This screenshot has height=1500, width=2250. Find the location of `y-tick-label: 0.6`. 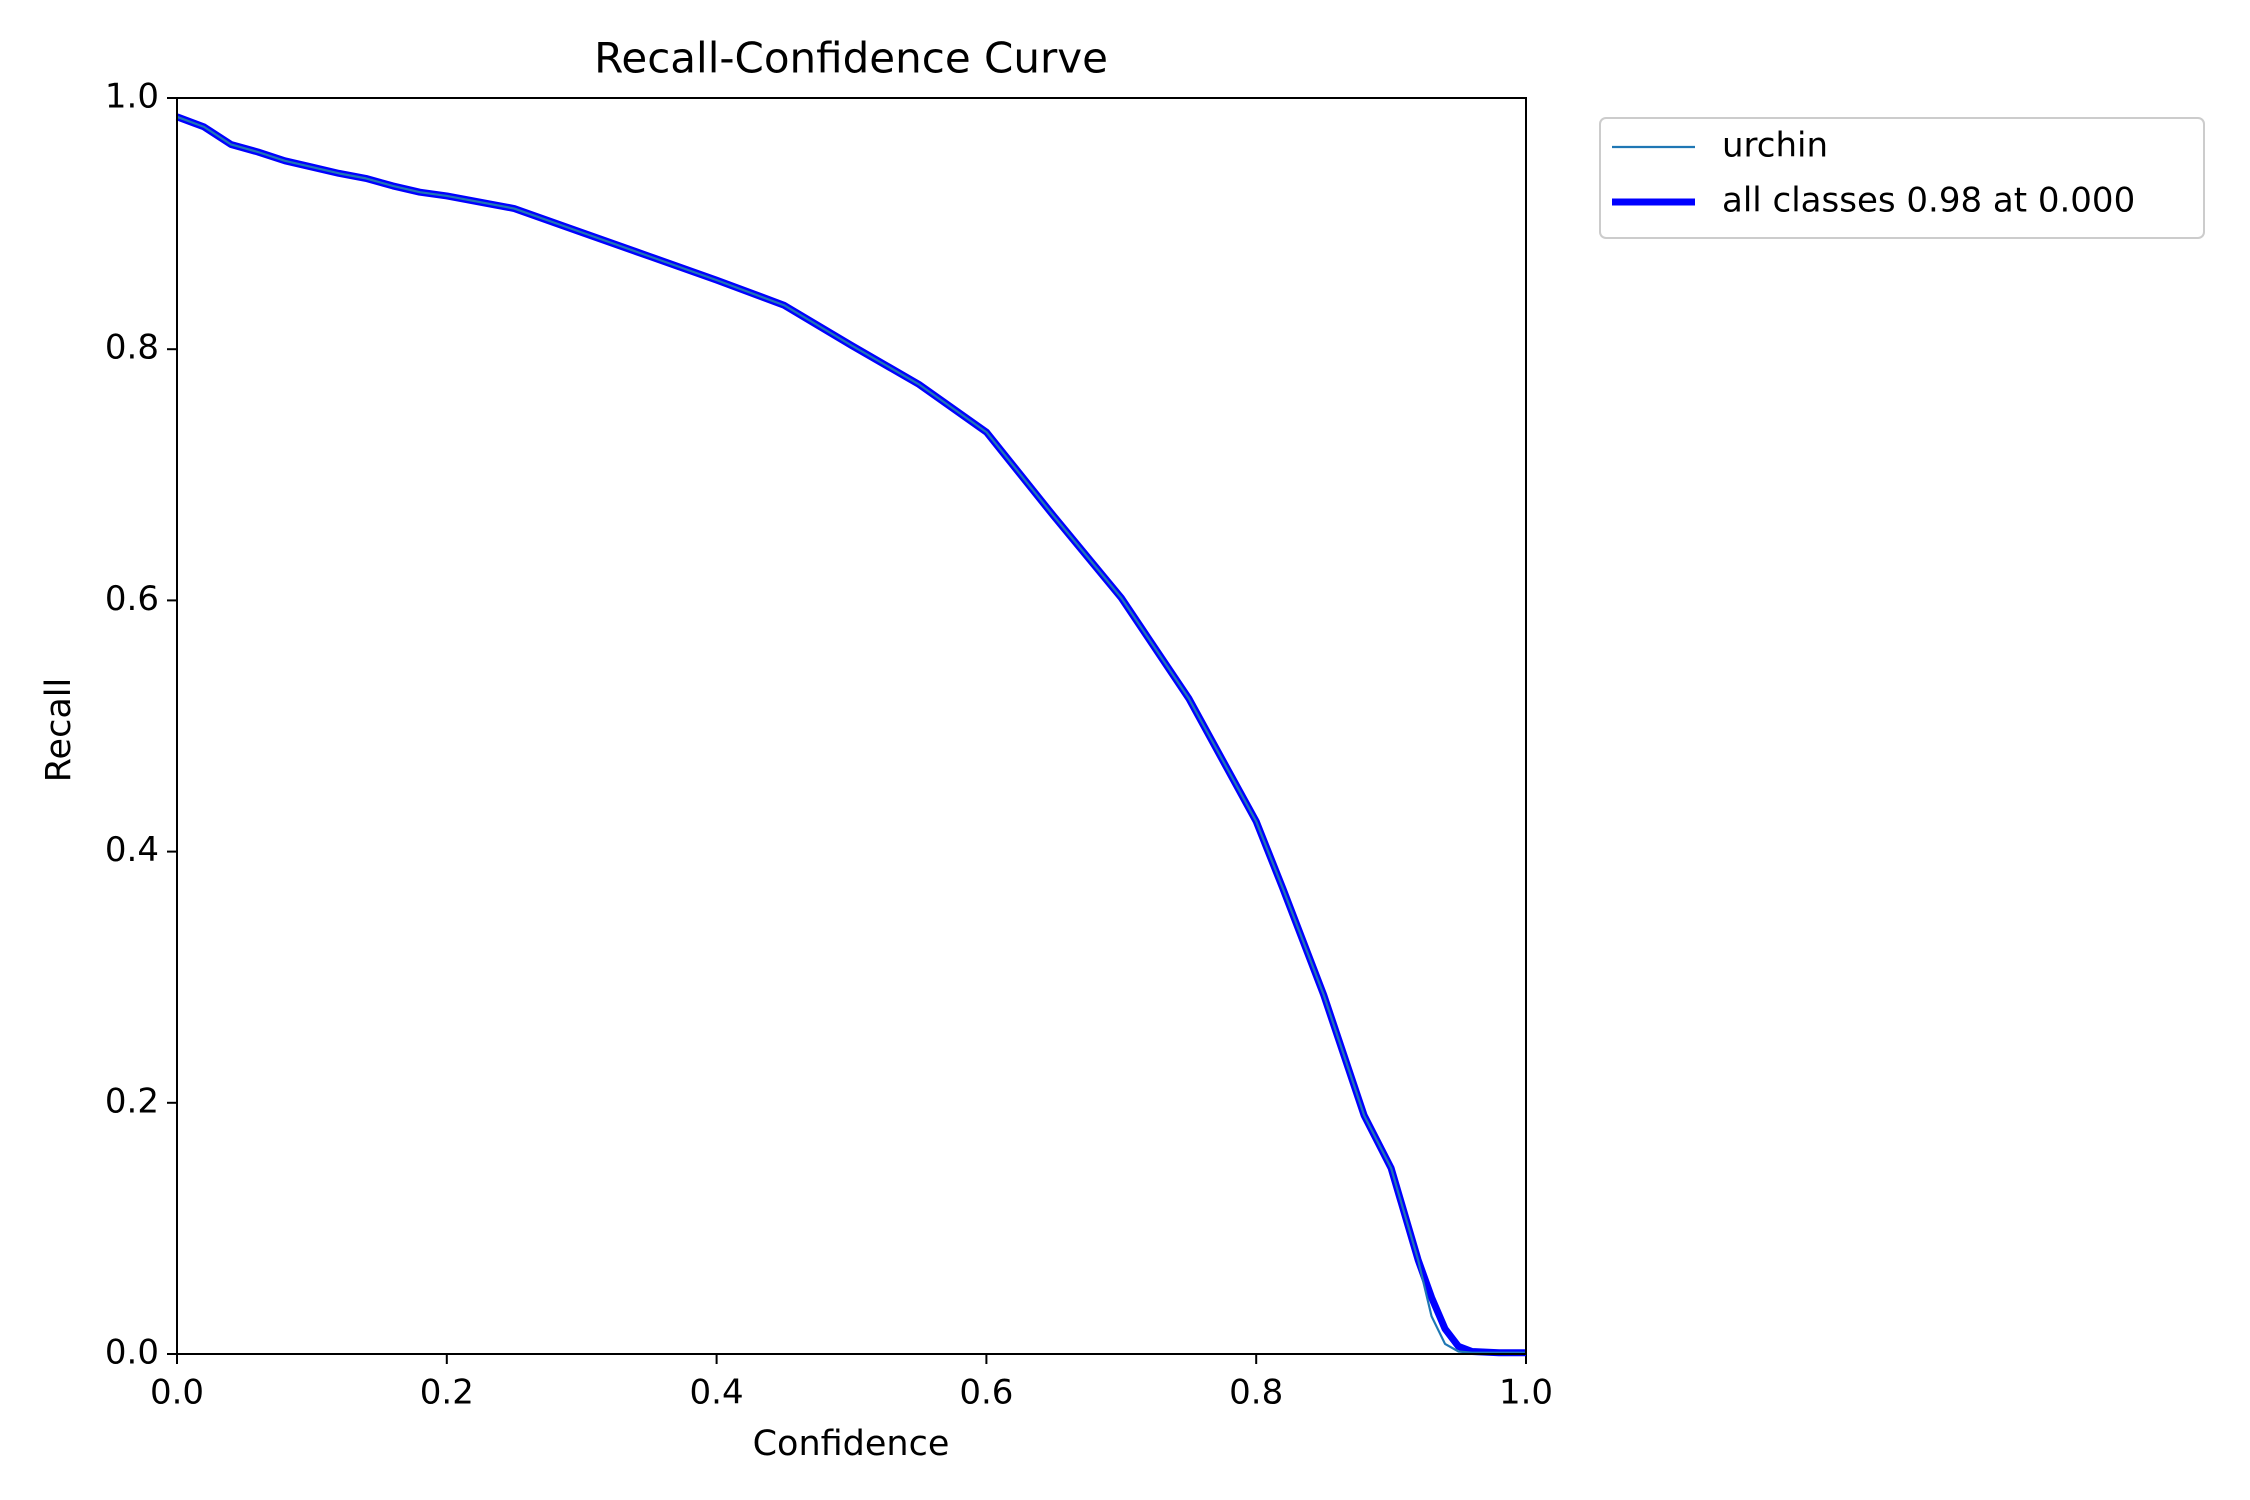

y-tick-label: 0.6 is located at coordinates (132, 599).